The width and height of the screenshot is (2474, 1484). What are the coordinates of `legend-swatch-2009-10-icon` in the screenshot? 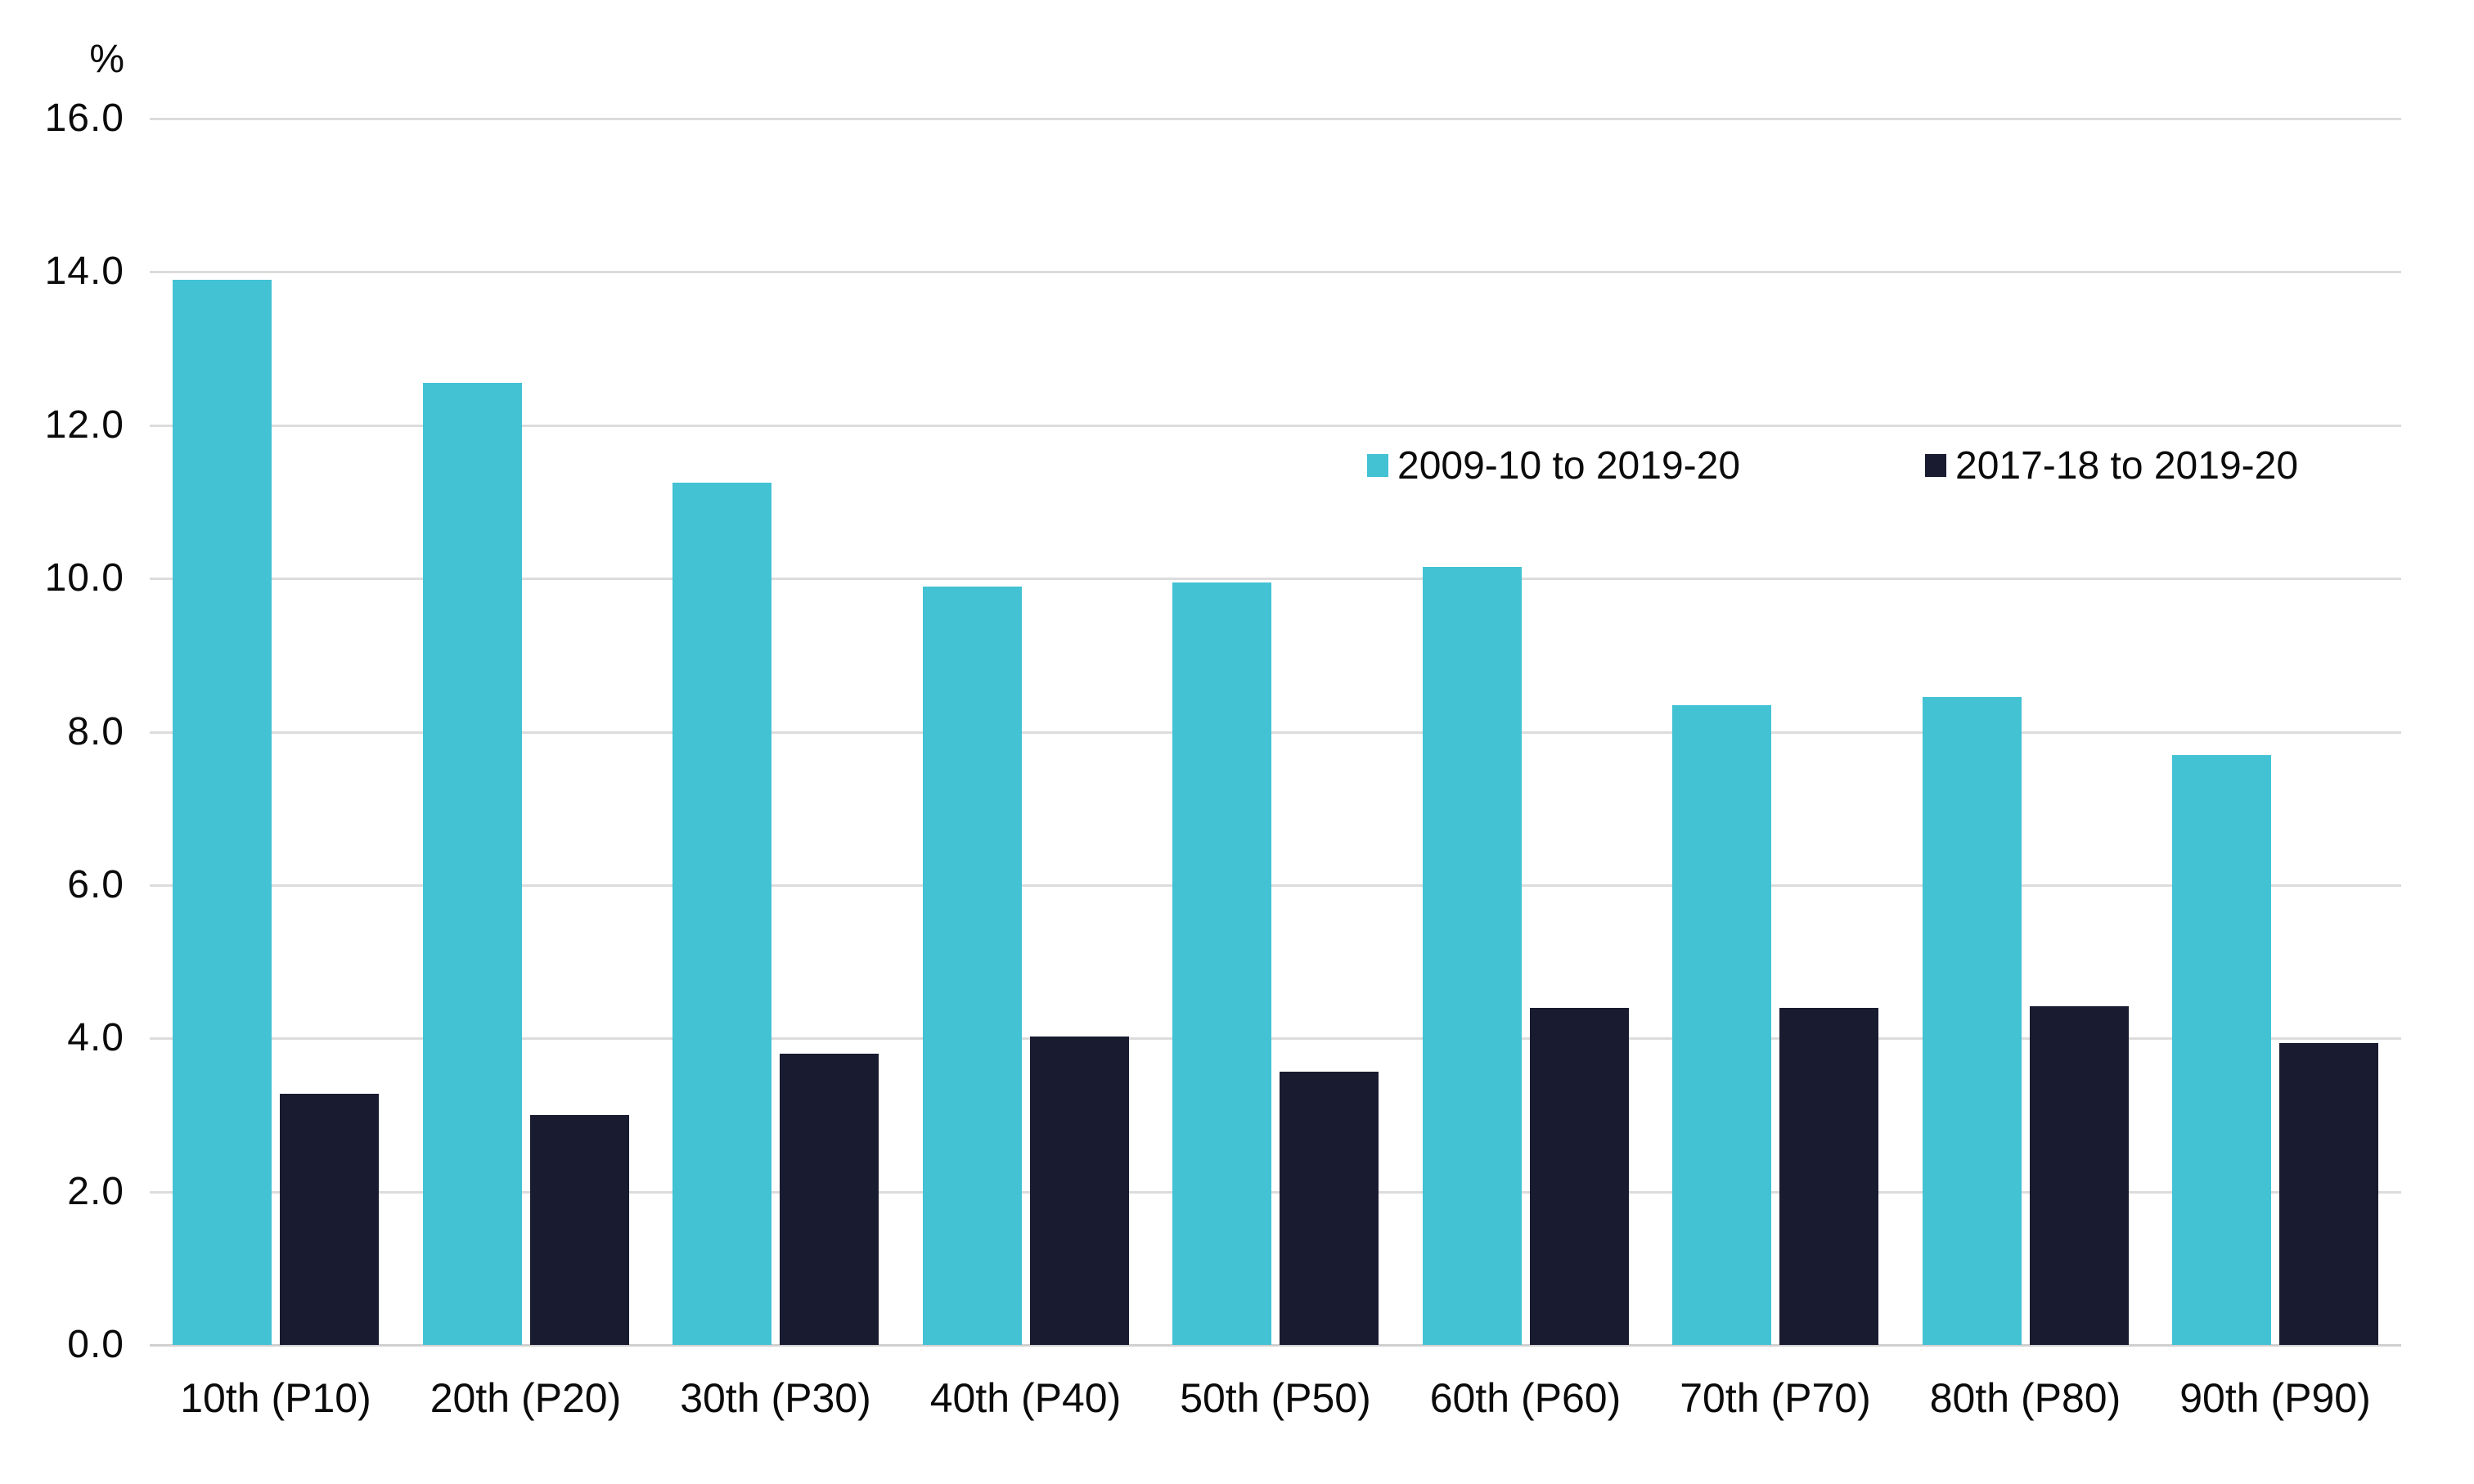 It's located at (1377, 465).